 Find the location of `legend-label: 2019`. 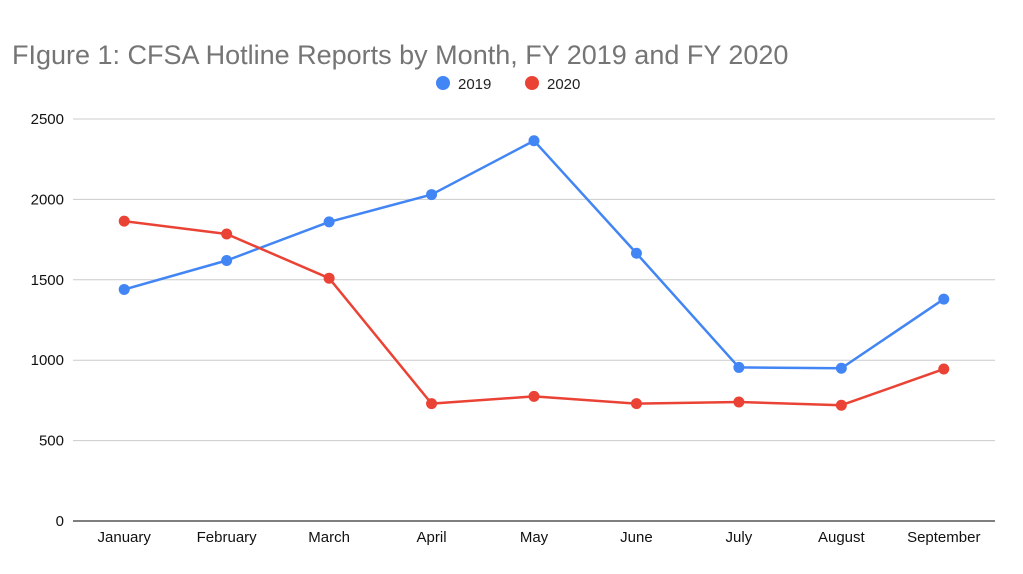

legend-label: 2019 is located at coordinates (474, 84).